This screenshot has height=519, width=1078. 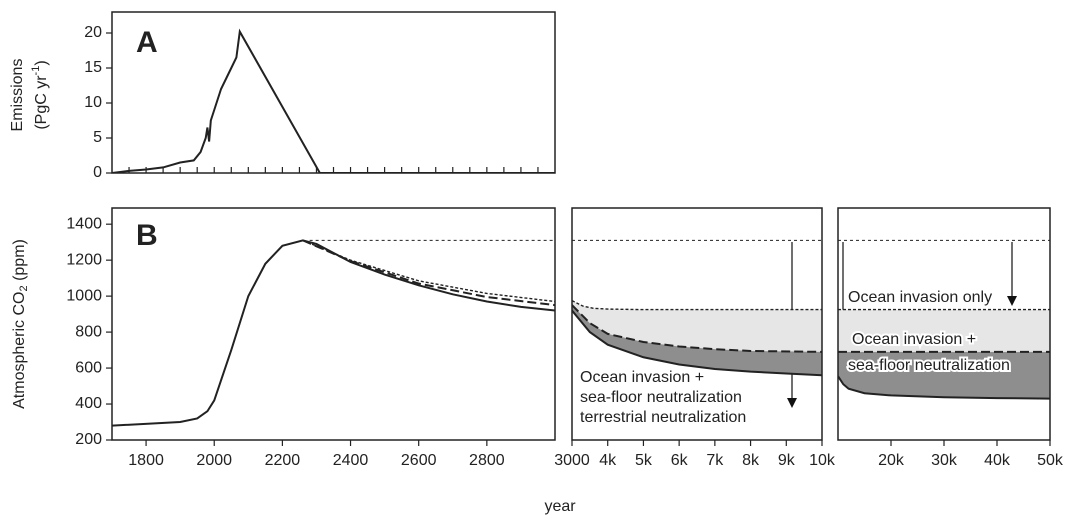 What do you see at coordinates (680, 460) in the screenshot?
I see `x-tick-label: 6k` at bounding box center [680, 460].